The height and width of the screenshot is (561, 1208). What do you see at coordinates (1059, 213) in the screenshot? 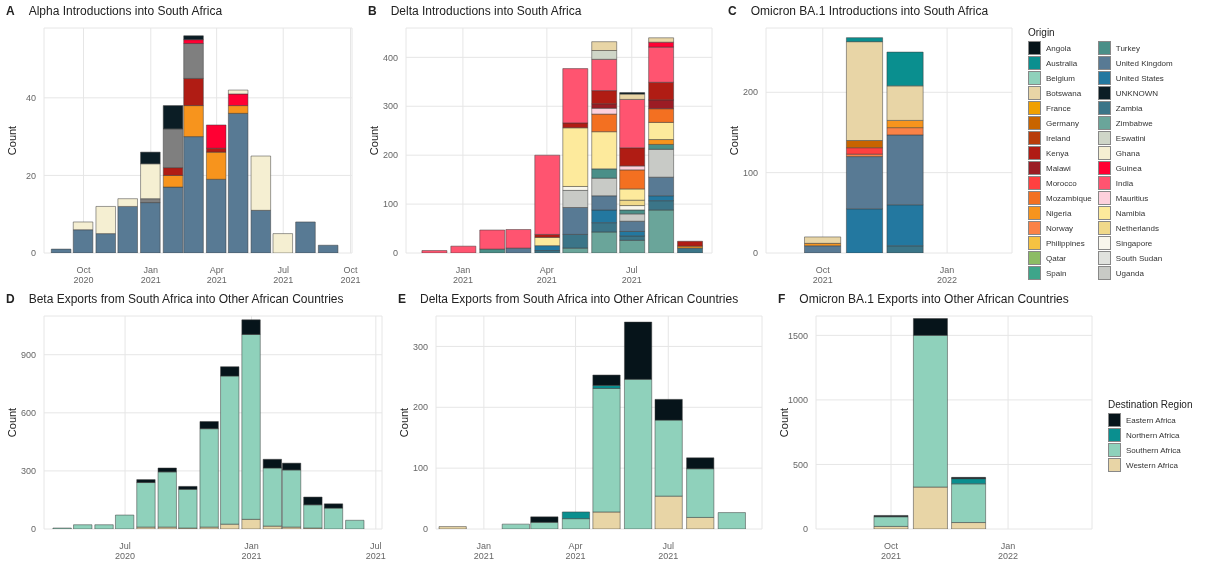
I see `legend-label: Nigeria` at bounding box center [1059, 213].